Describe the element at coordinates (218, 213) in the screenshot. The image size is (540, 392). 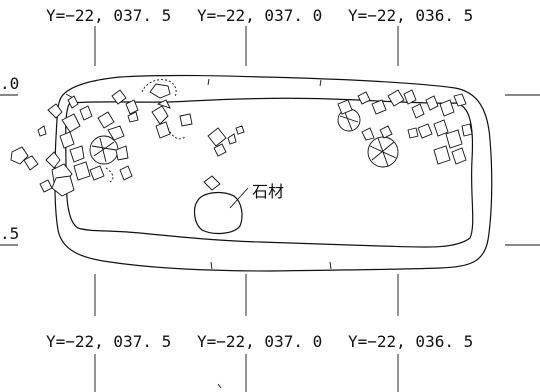
I see `stone-material` at that location.